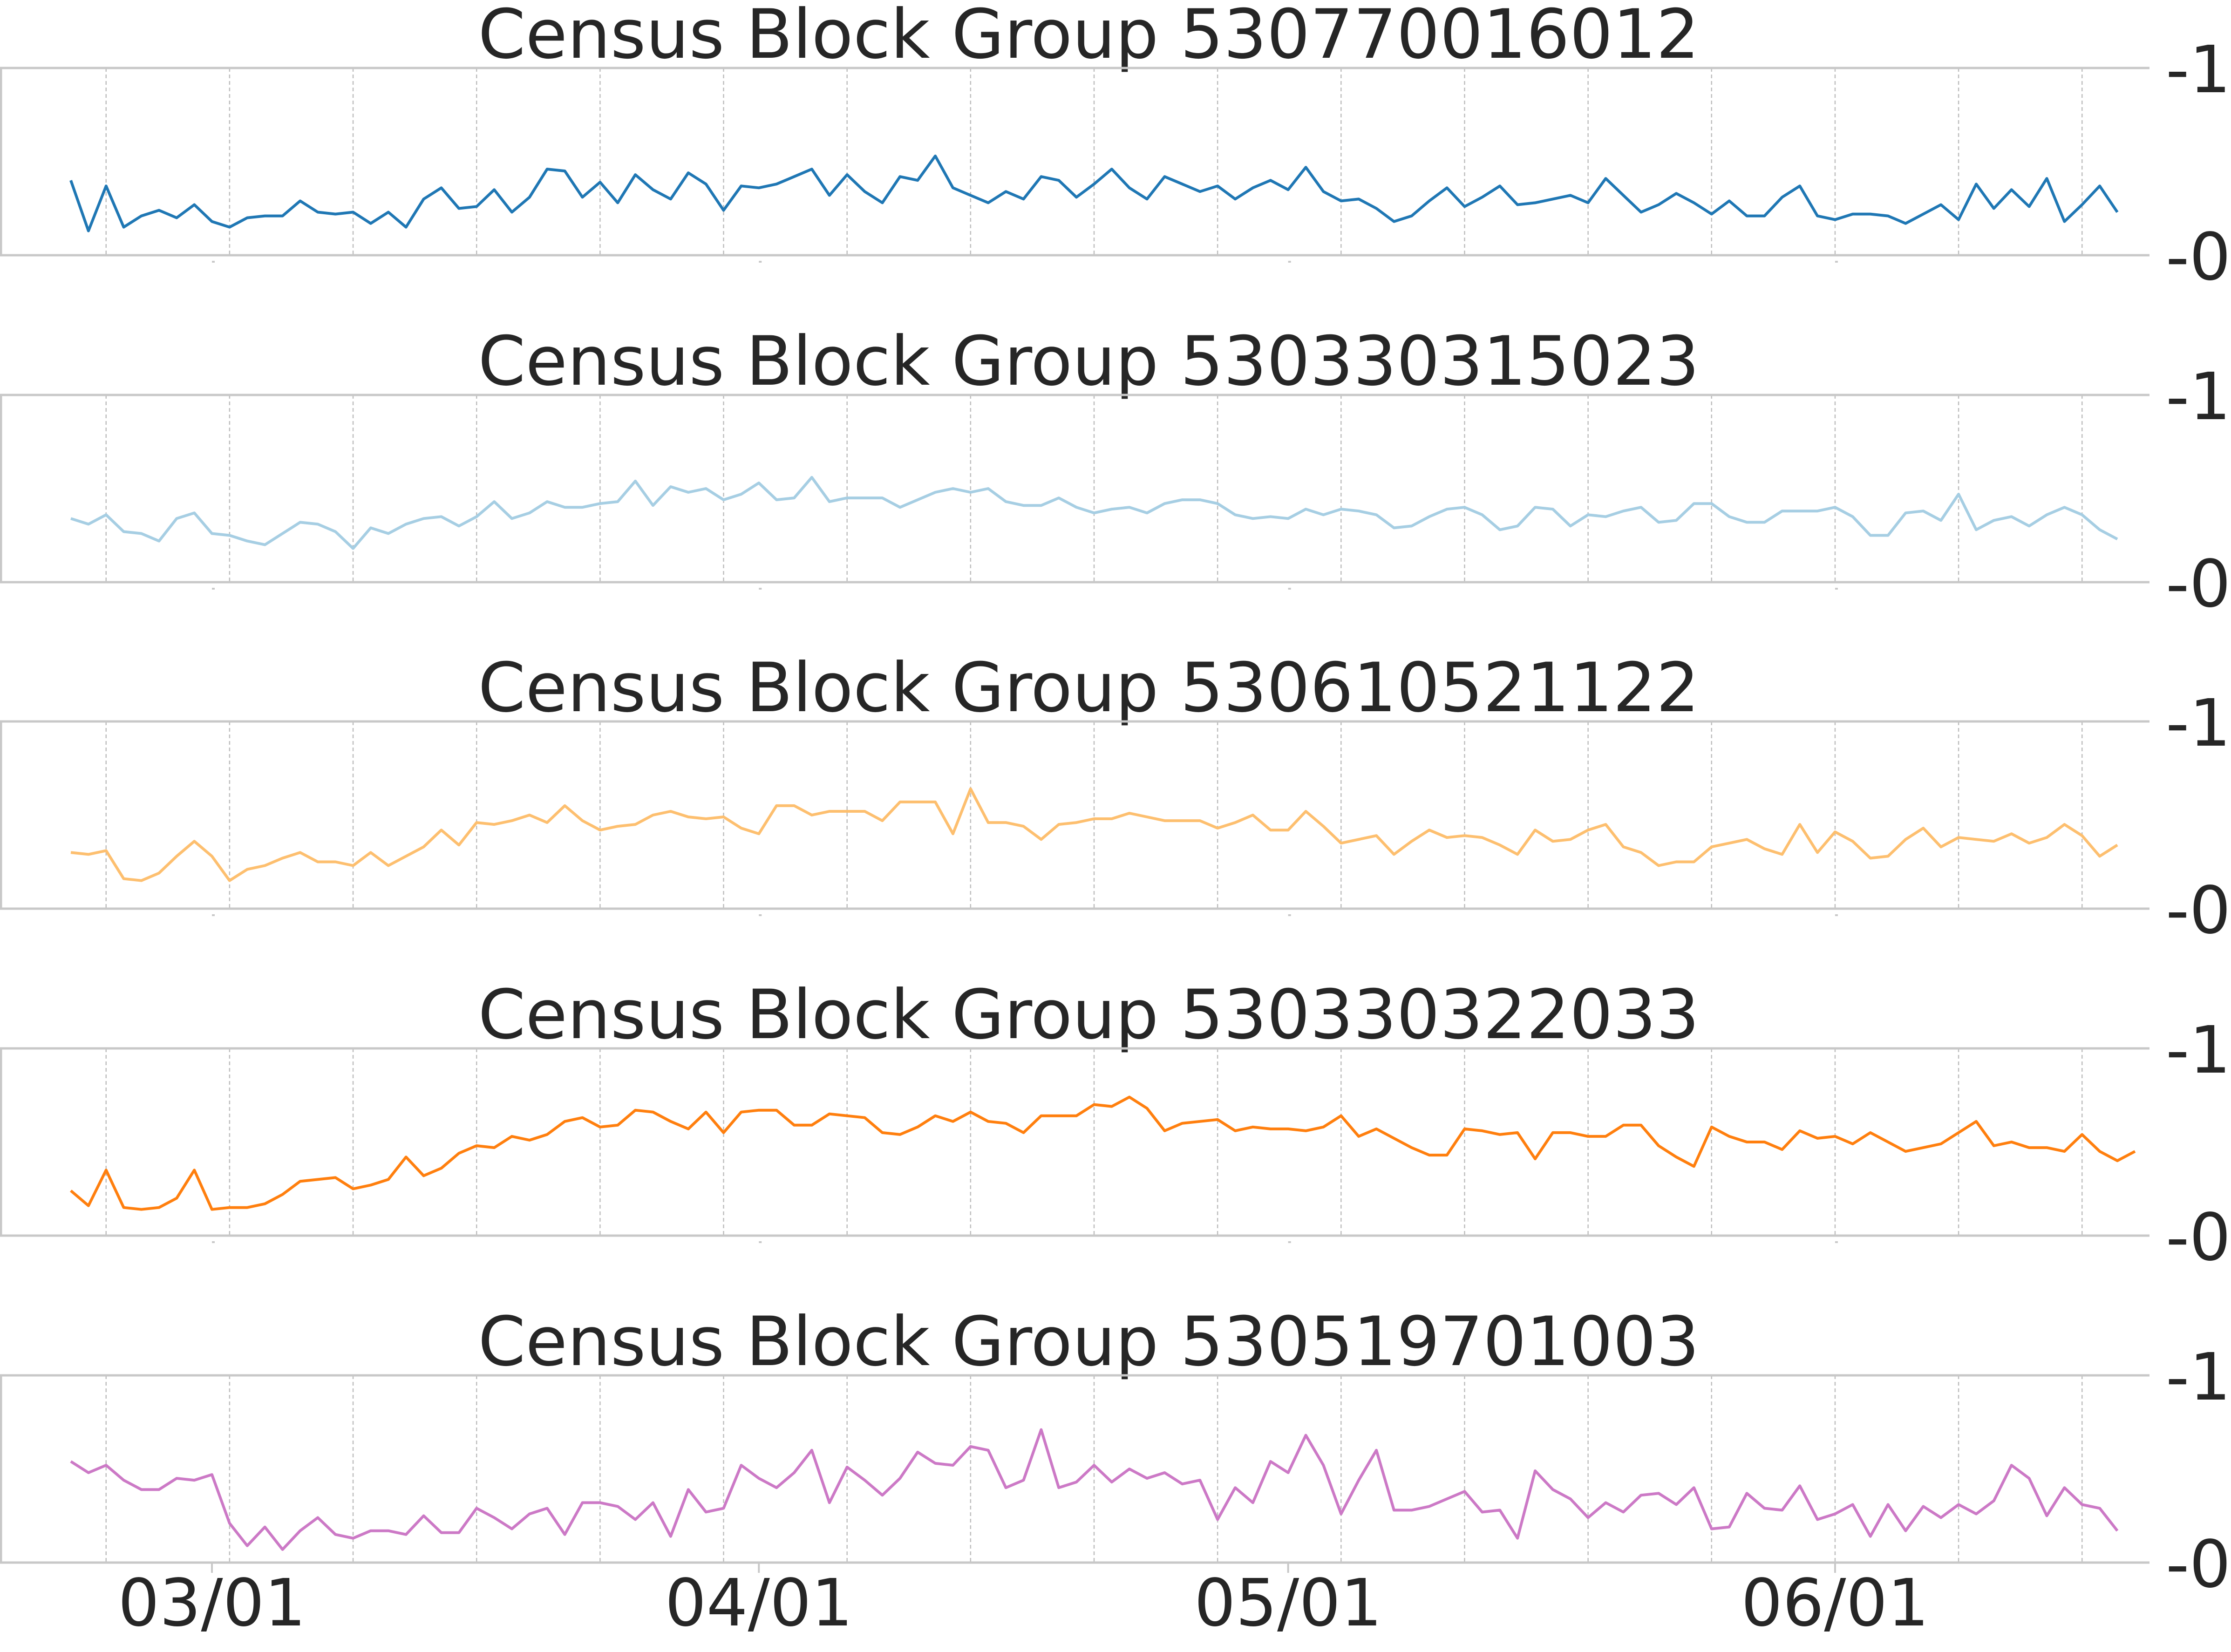  Describe the element at coordinates (1088, 1341) in the screenshot. I see `panel-title: Census Block Group 530519701003` at that location.